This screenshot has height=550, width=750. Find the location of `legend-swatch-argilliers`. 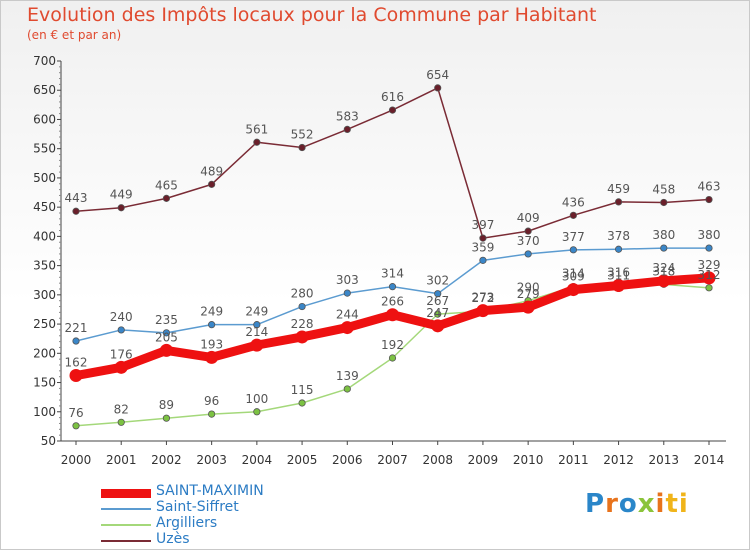

legend-swatch-argilliers is located at coordinates (126, 525).